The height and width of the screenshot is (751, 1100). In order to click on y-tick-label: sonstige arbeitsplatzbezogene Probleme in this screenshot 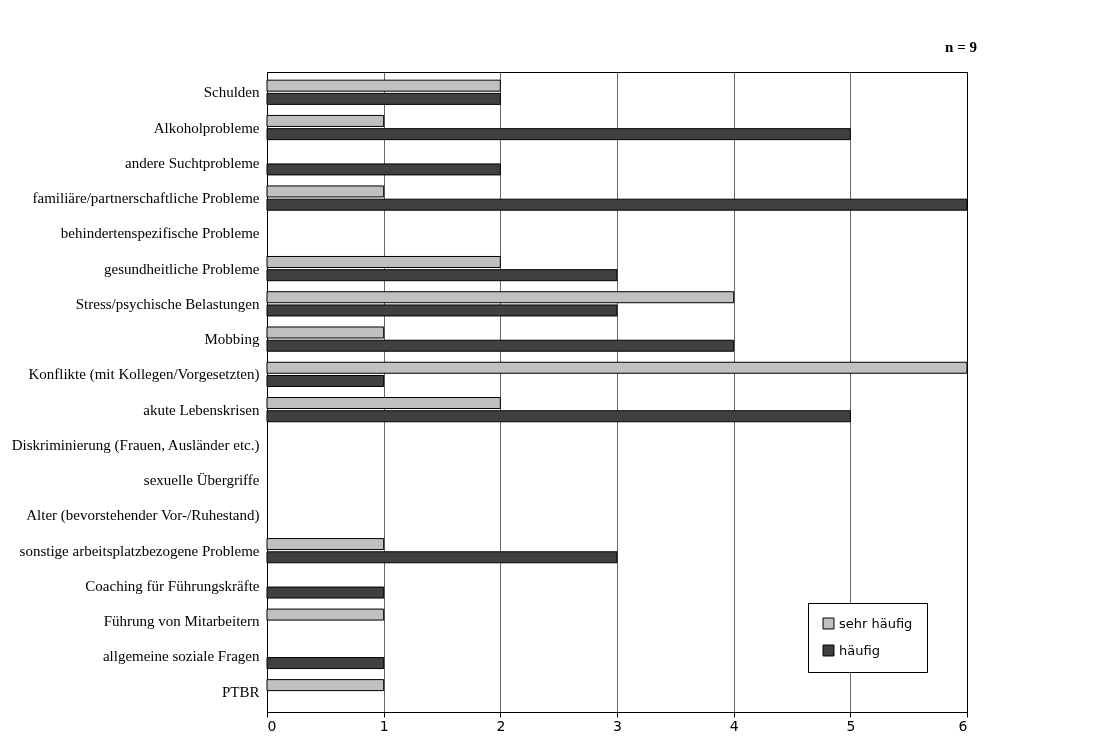, I will do `click(139, 550)`.